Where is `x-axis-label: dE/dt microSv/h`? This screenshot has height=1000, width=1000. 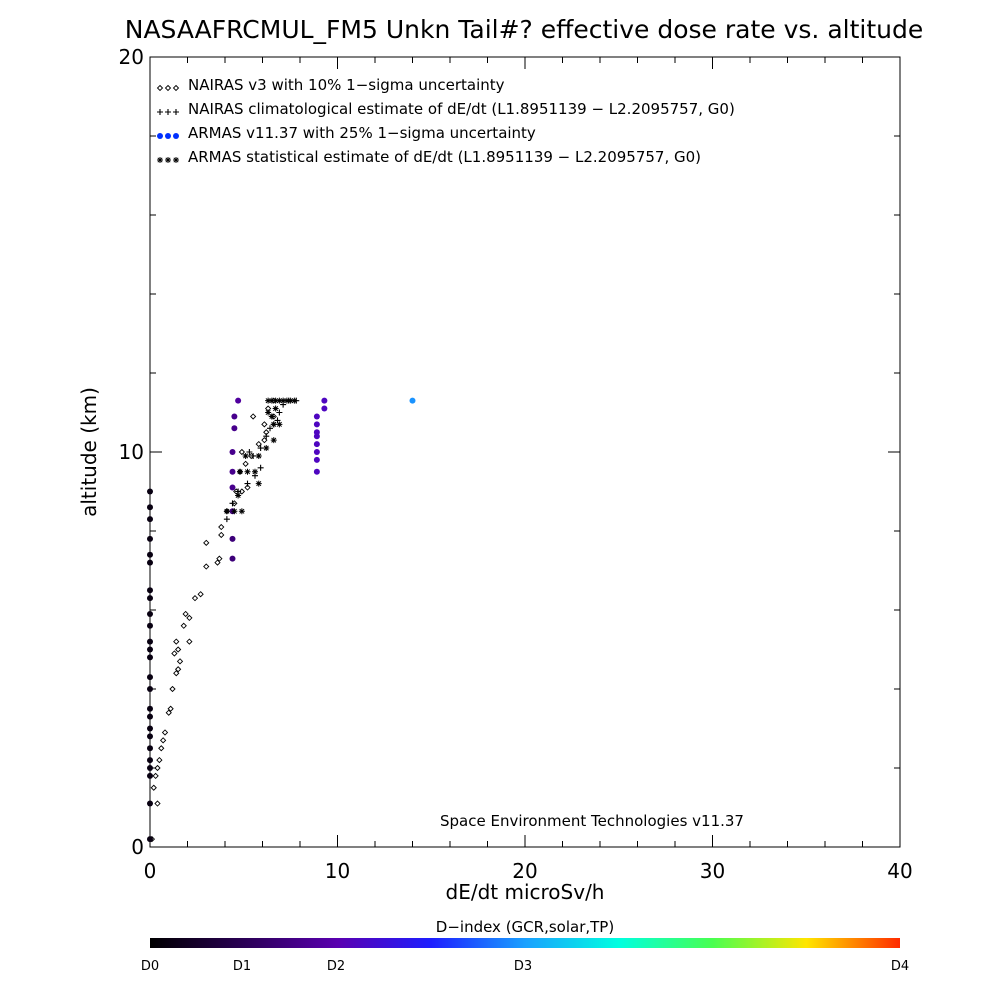 x-axis-label: dE/dt microSv/h is located at coordinates (525, 892).